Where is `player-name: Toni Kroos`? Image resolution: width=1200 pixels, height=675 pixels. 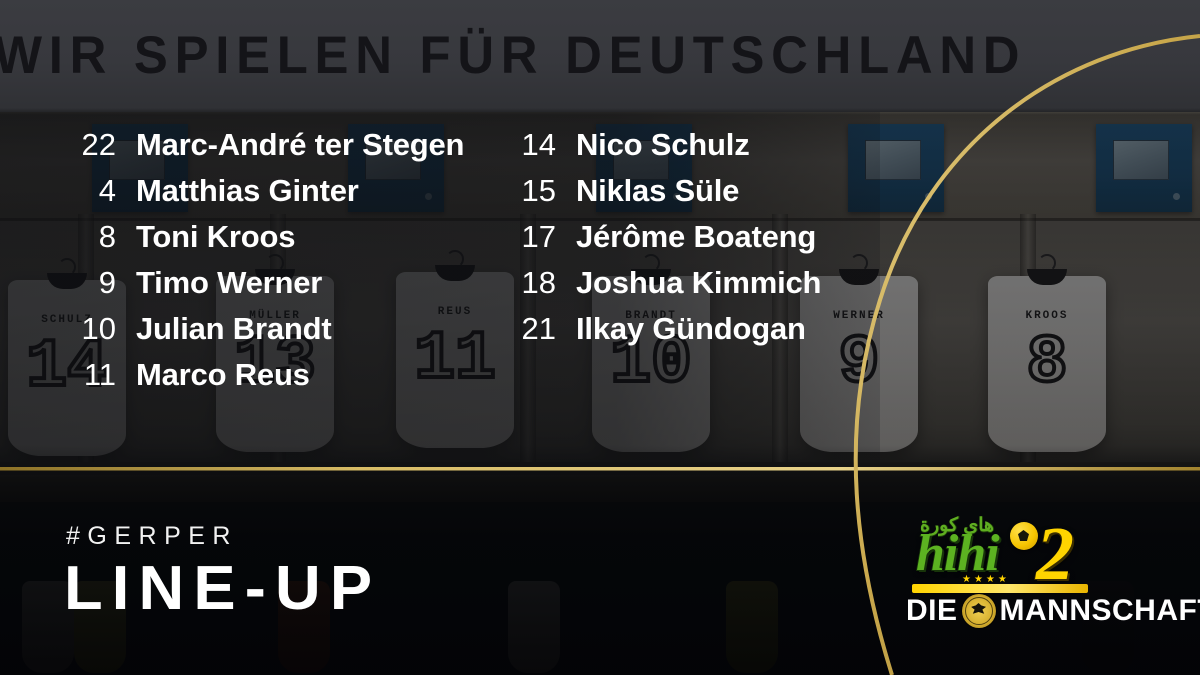 player-name: Toni Kroos is located at coordinates (216, 236).